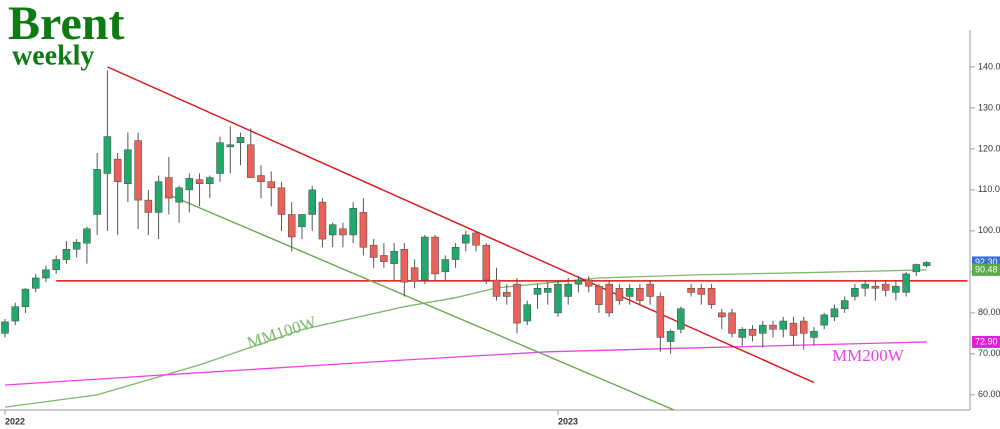 This screenshot has height=429, width=1000. What do you see at coordinates (989, 189) in the screenshot?
I see `y-tick-label: 110.00` at bounding box center [989, 189].